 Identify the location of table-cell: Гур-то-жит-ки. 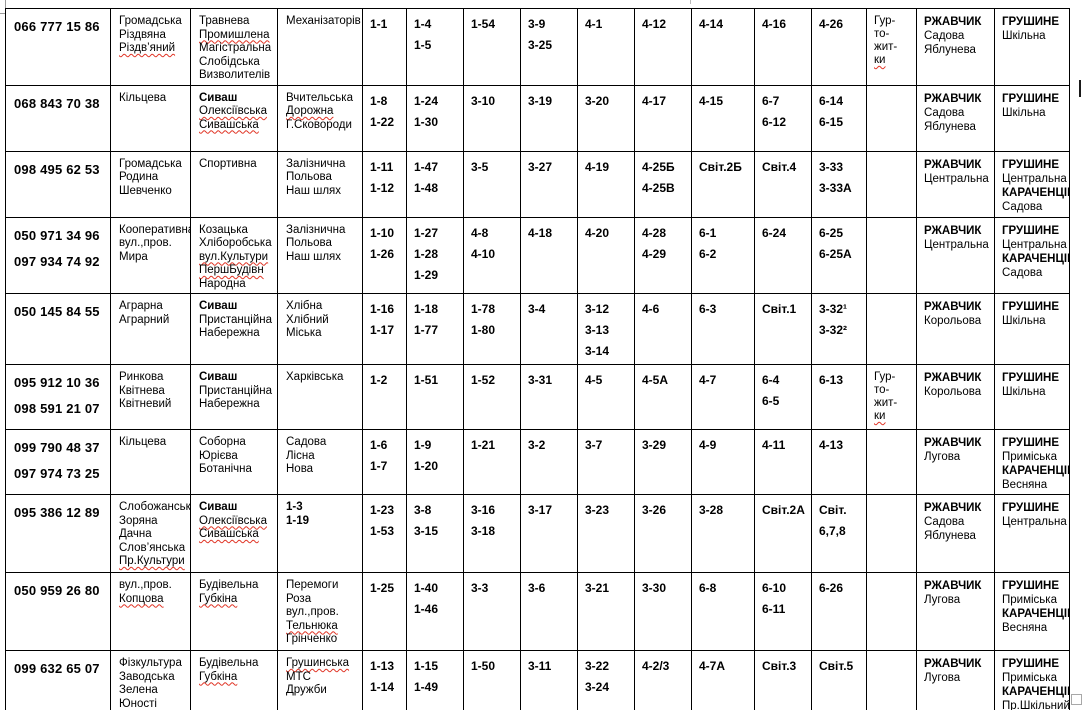
(891, 397).